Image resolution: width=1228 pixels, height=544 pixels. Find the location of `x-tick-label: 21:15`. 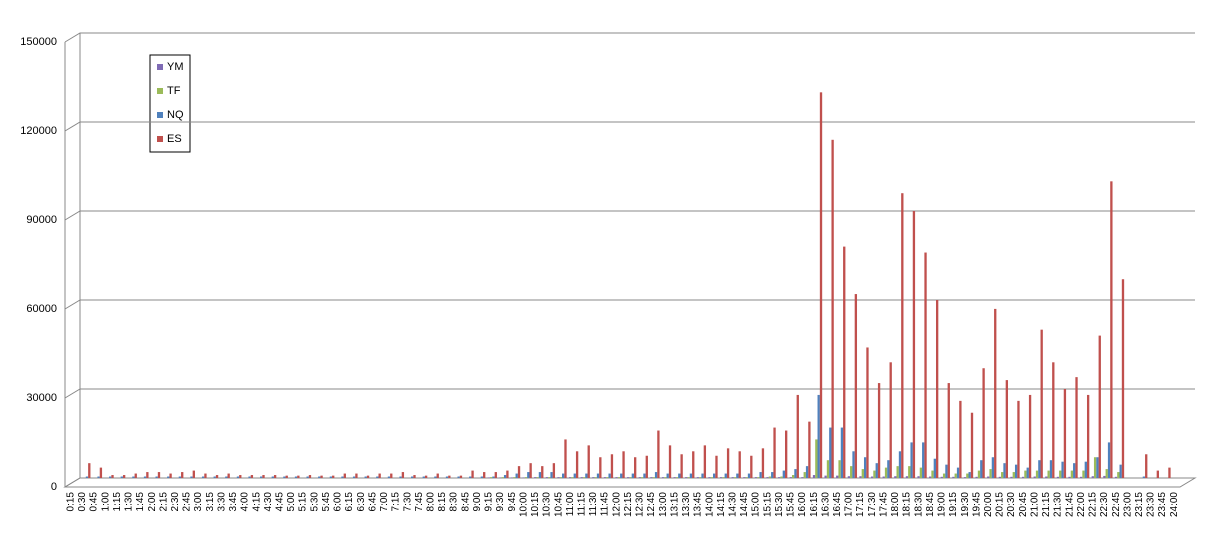

x-tick-label: 21:15 is located at coordinates (1046, 504).